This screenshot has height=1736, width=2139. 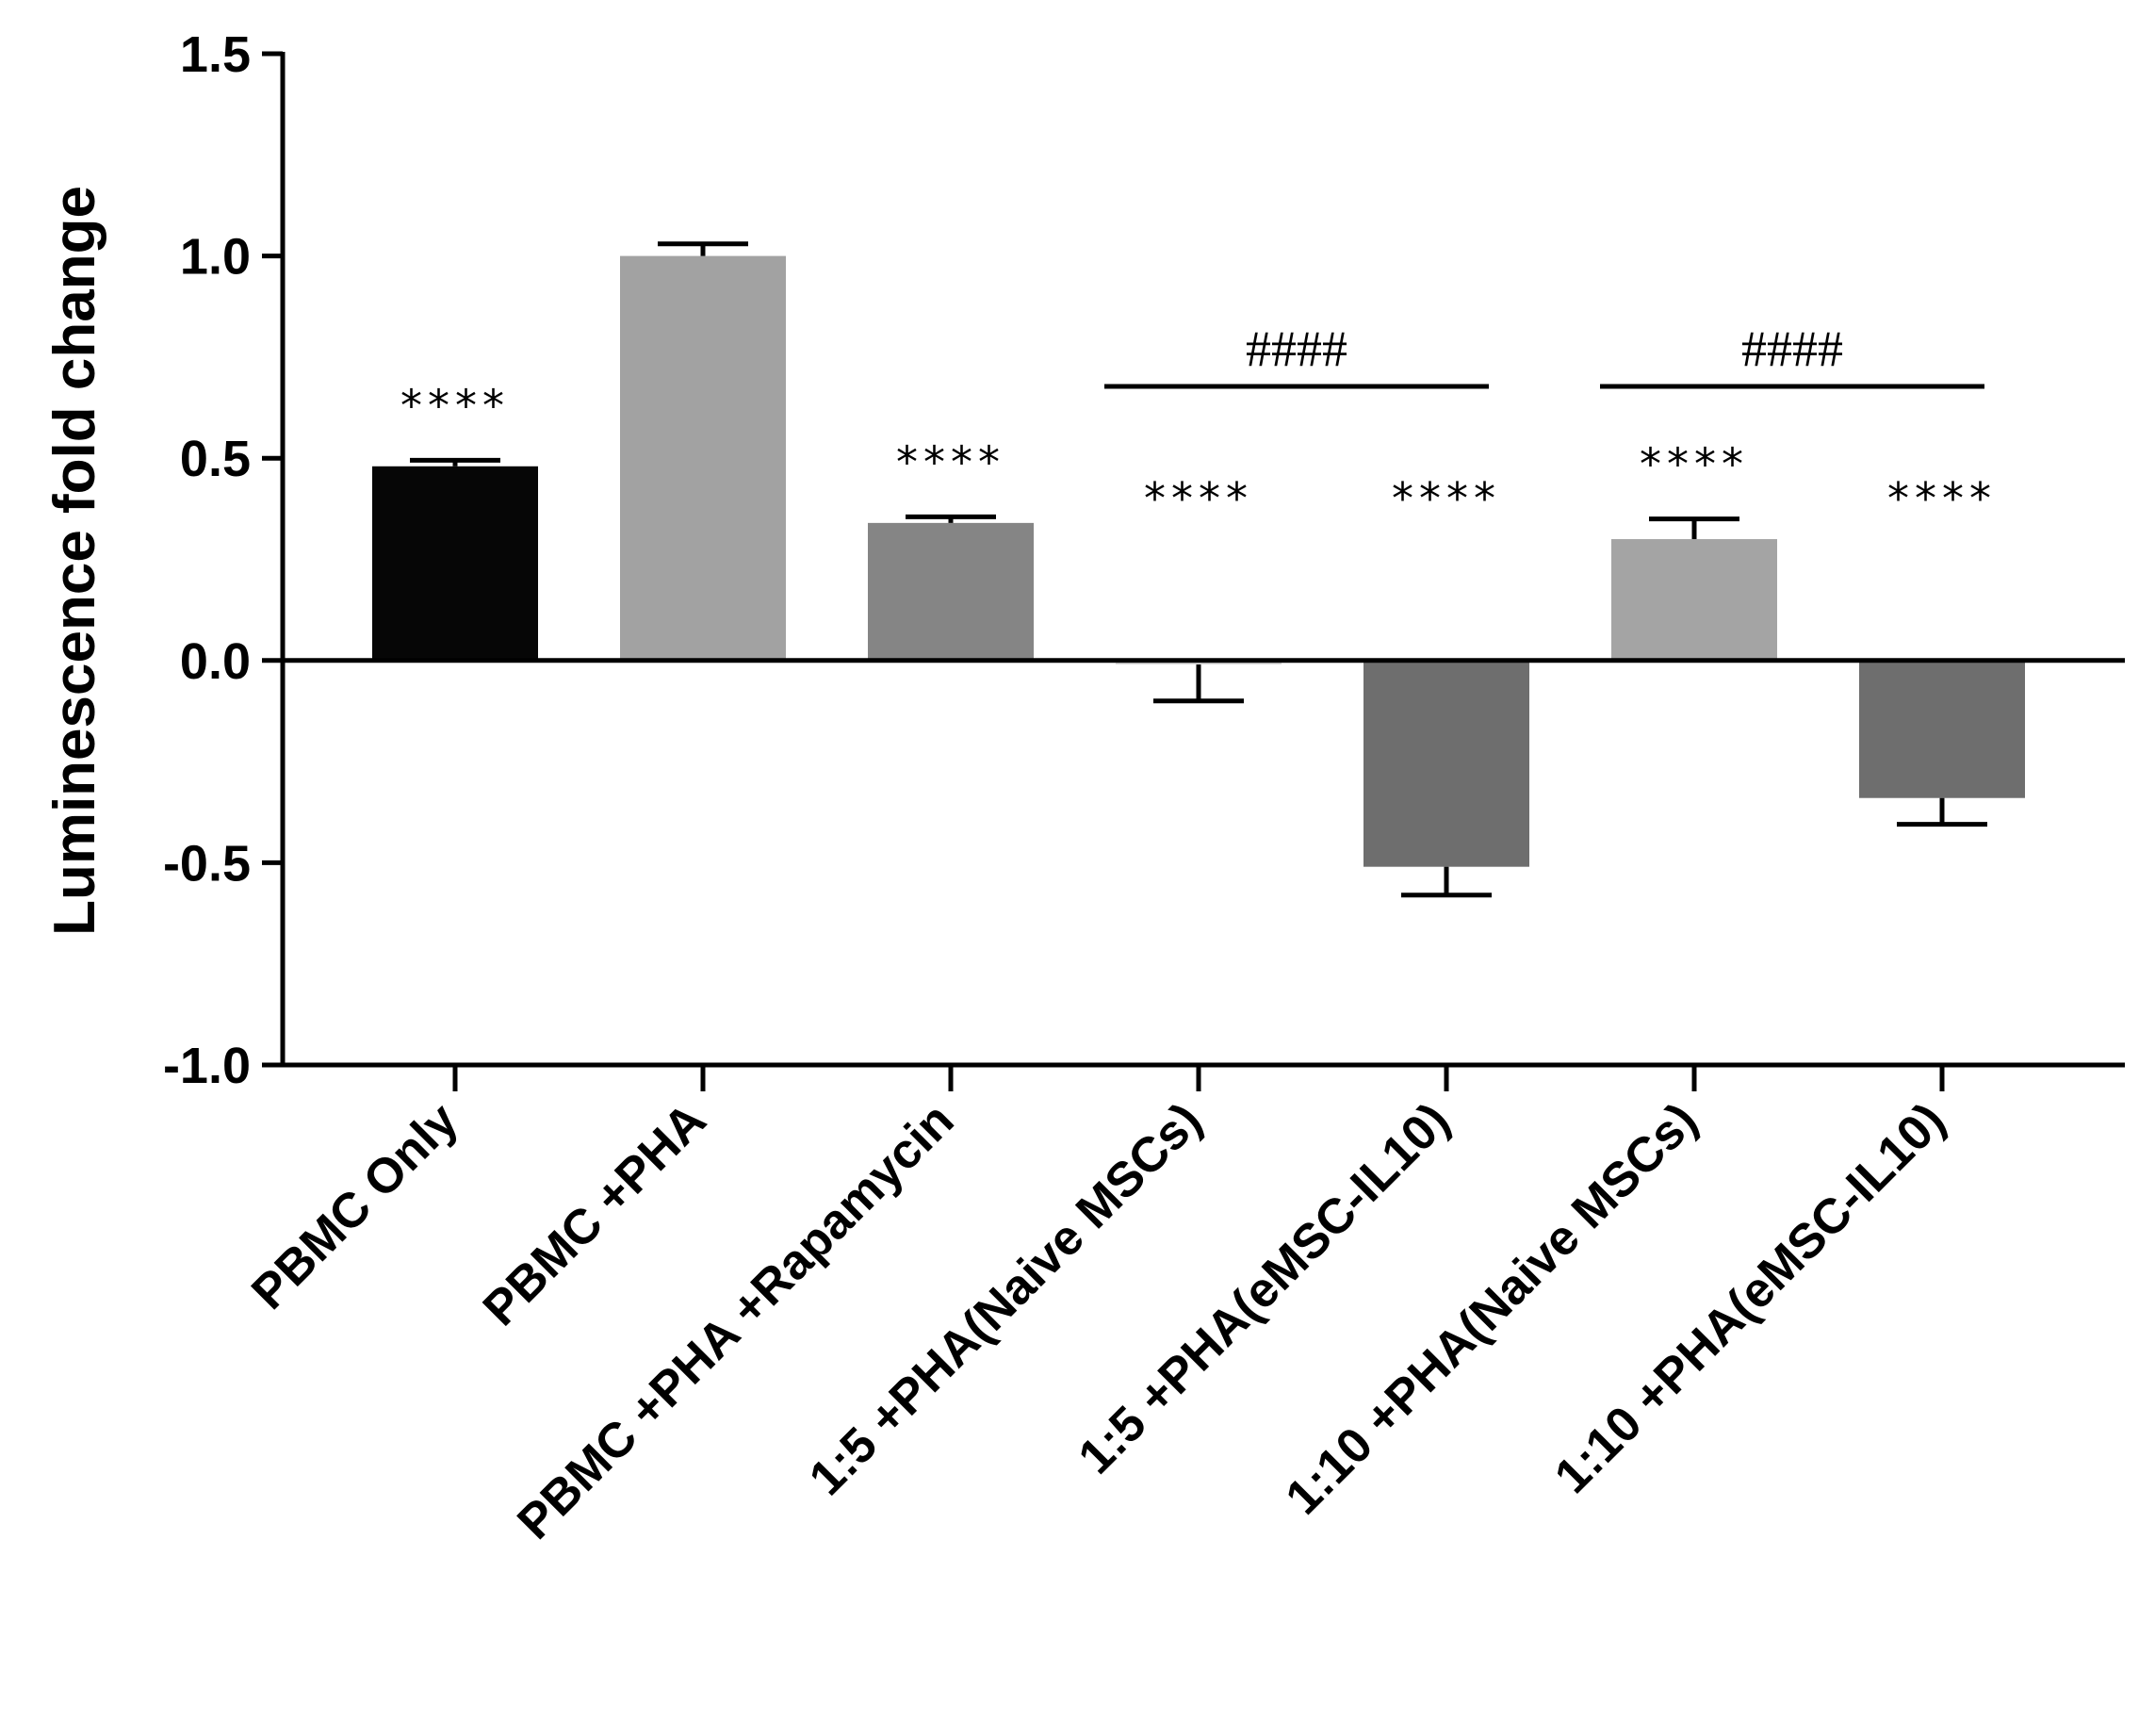 I want to click on significance-label-7: ****, so click(x=1942, y=498).